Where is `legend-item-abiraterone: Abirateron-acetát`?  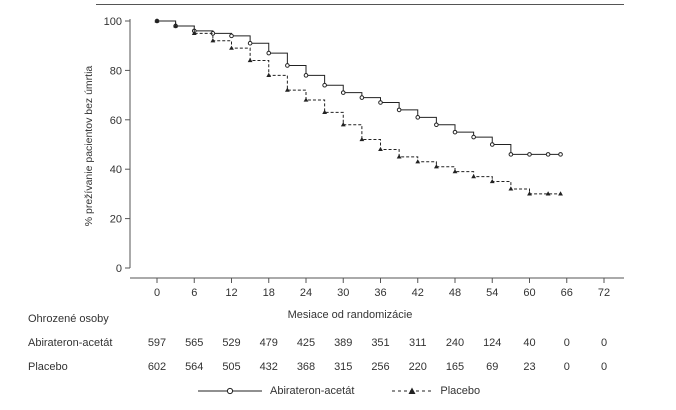 legend-item-abiraterone: Abirateron-acetát is located at coordinates (275, 391).